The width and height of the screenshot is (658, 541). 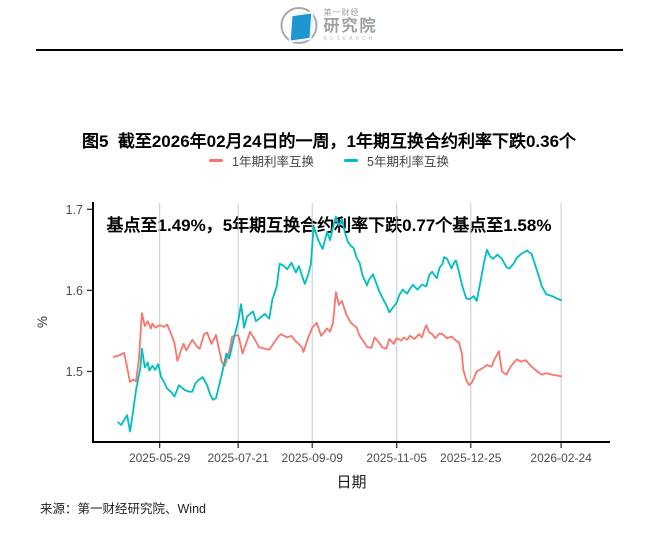 I want to click on x-tick-label: 2025-09-09, so click(x=313, y=458).